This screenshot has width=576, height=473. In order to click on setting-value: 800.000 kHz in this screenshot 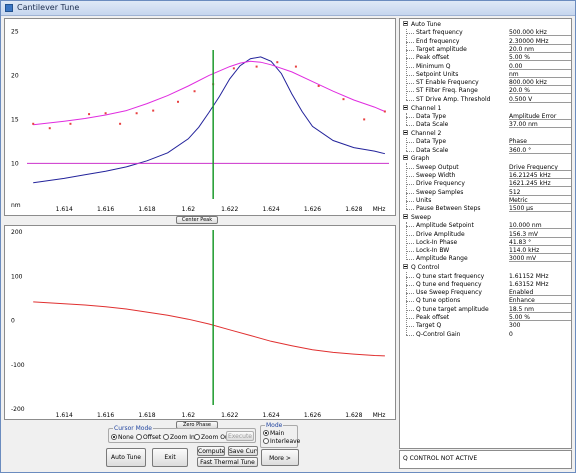, I will do `click(540, 83)`.